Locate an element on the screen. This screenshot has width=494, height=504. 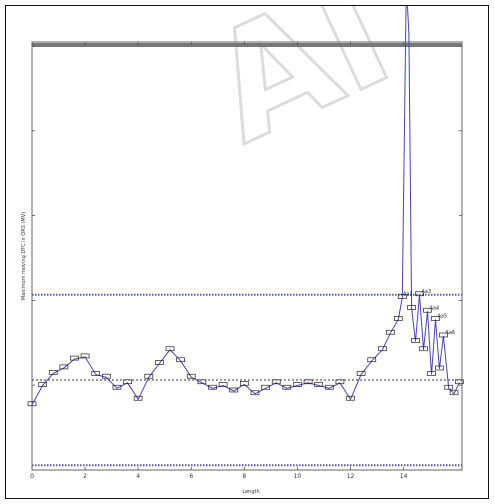
x-tick-label: 4 is located at coordinates (138, 476).